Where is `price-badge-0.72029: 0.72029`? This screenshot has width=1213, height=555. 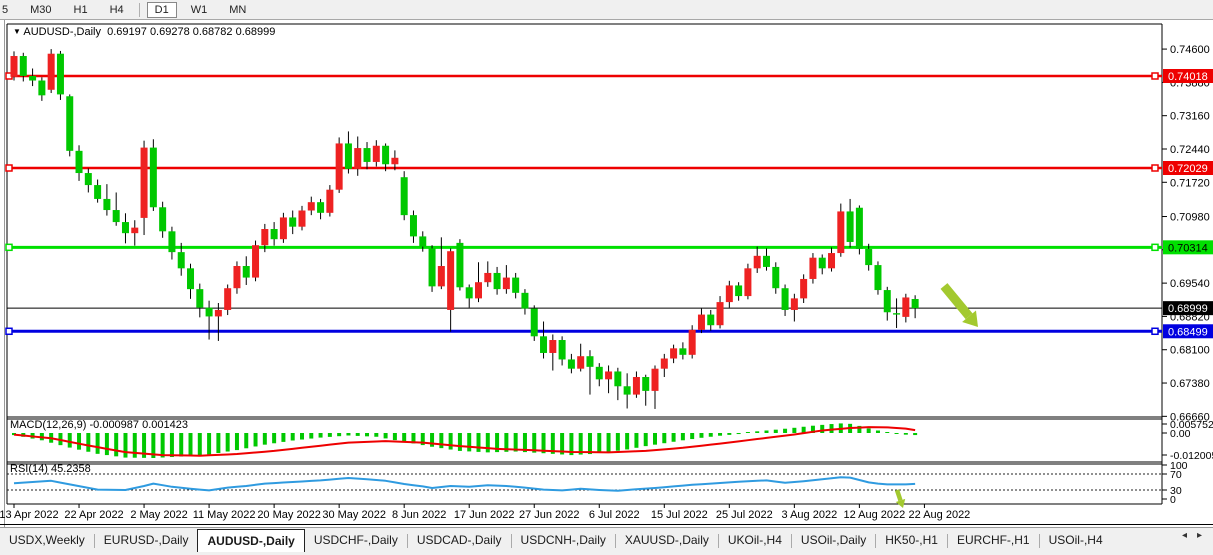
price-badge-0.72029: 0.72029 is located at coordinates (1188, 169).